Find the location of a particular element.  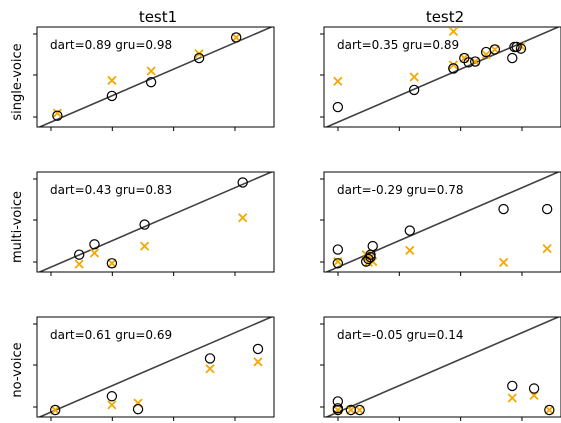

row-label-multi-voice: multi-voice is located at coordinates (17, 227).